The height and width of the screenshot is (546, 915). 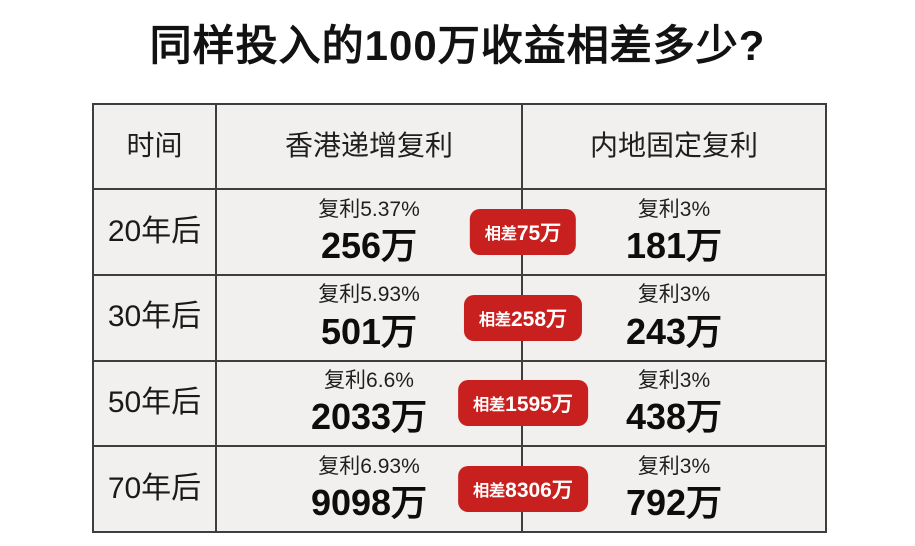 What do you see at coordinates (369, 295) in the screenshot?
I see `hk-rate-label: 复利5.93%` at bounding box center [369, 295].